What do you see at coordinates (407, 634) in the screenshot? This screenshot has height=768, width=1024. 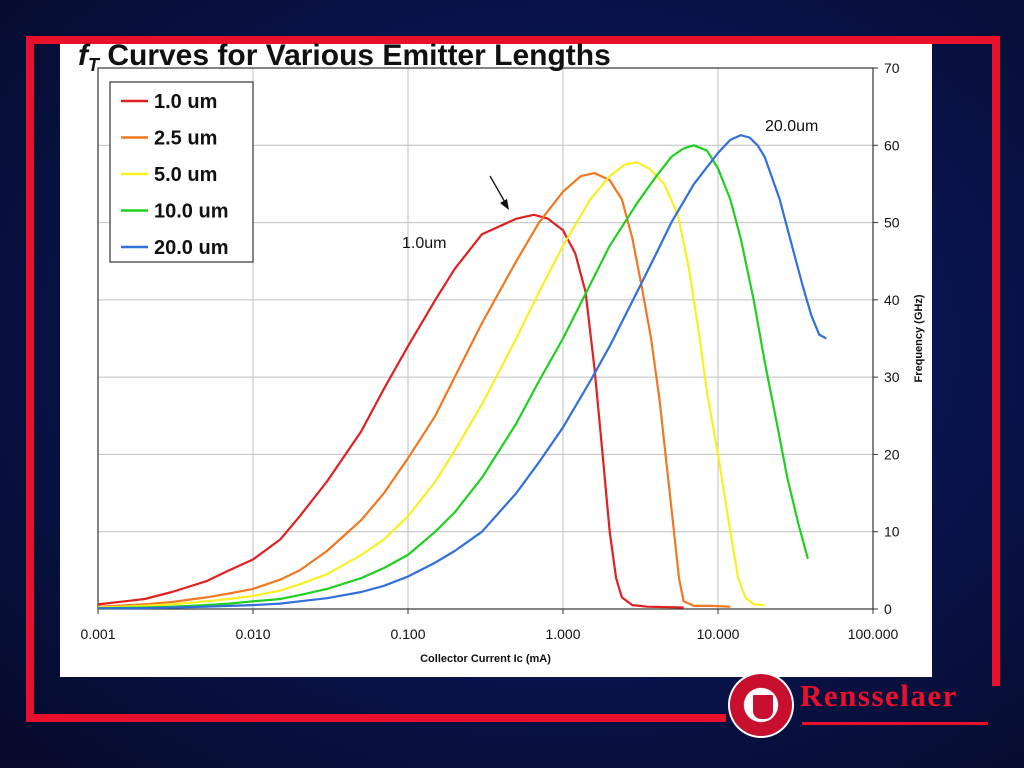 I see `x-tick-label: 0.100` at bounding box center [407, 634].